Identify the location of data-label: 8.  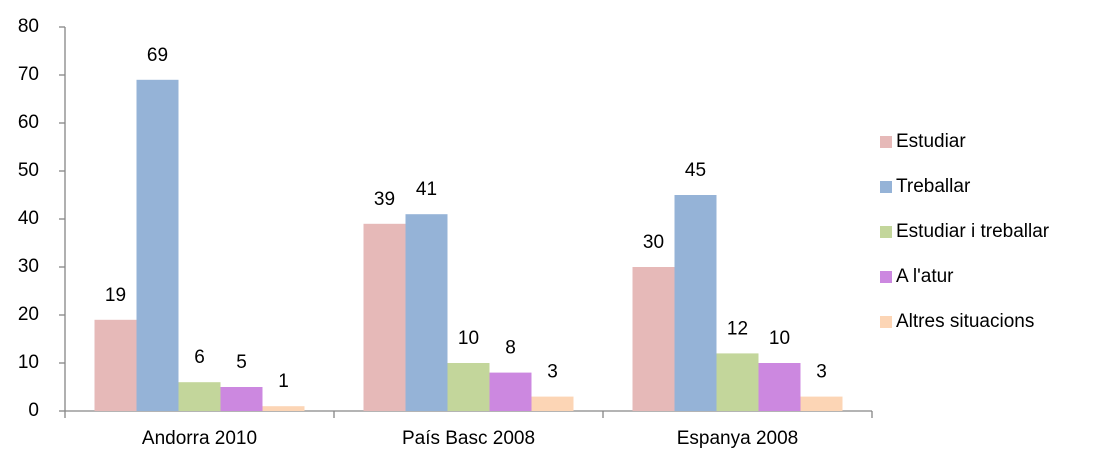
(510, 348).